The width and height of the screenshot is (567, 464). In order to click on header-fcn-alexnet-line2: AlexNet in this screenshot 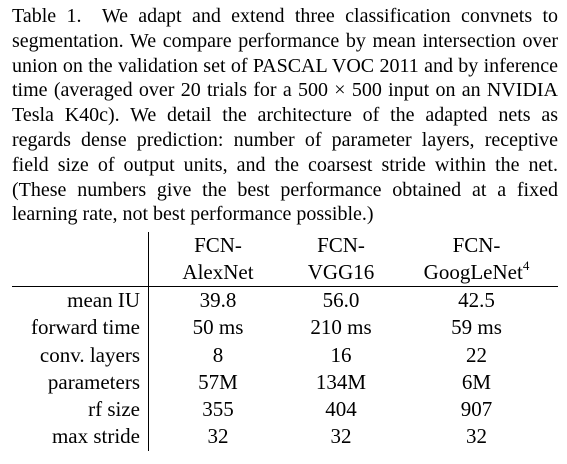, I will do `click(218, 272)`.